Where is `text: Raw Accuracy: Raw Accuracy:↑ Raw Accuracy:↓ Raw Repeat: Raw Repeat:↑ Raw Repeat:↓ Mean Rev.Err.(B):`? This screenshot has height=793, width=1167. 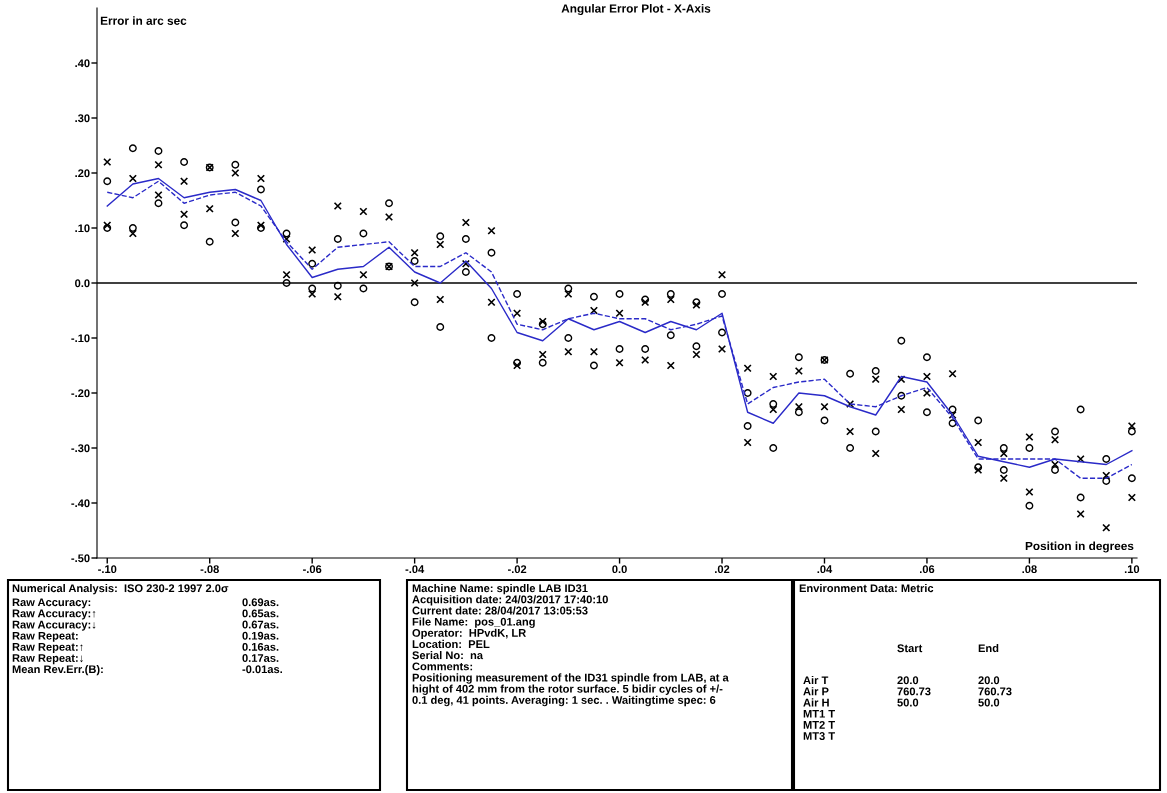
text: Raw Accuracy: Raw Accuracy:↑ Raw Accuracy:↓ Raw Repeat: Raw Repeat:↑ Raw Repeat:↓ Mean Rev.Err.(B): is located at coordinates (57, 637).